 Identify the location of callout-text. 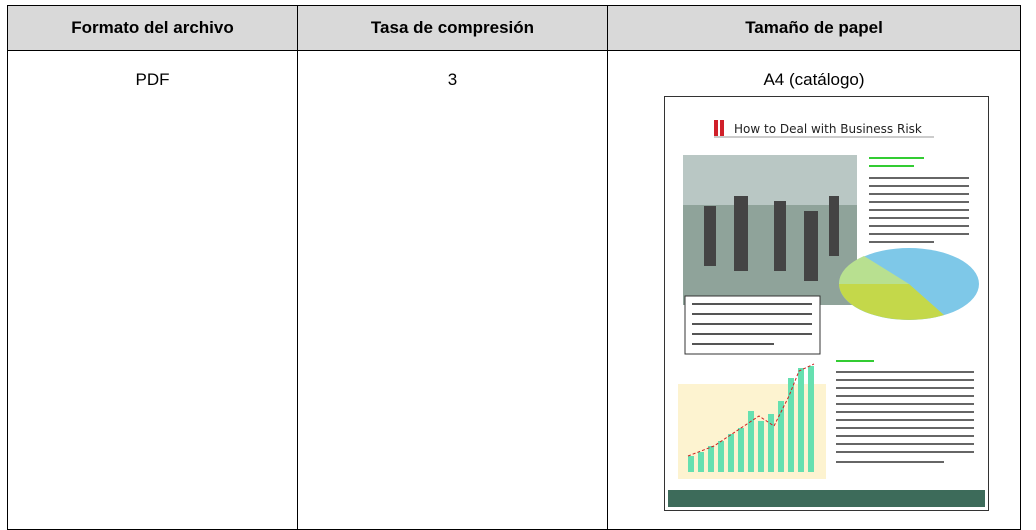
(752, 324).